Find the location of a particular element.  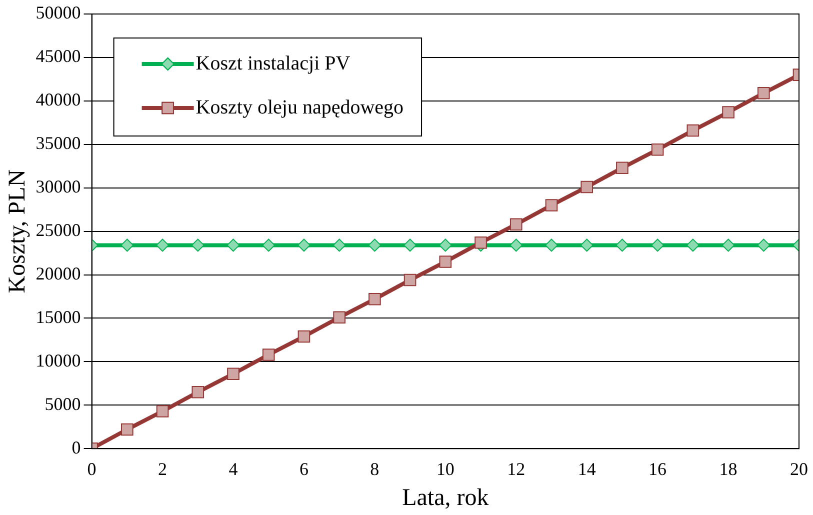

y-tick-label: 40000 is located at coordinates (58, 100).